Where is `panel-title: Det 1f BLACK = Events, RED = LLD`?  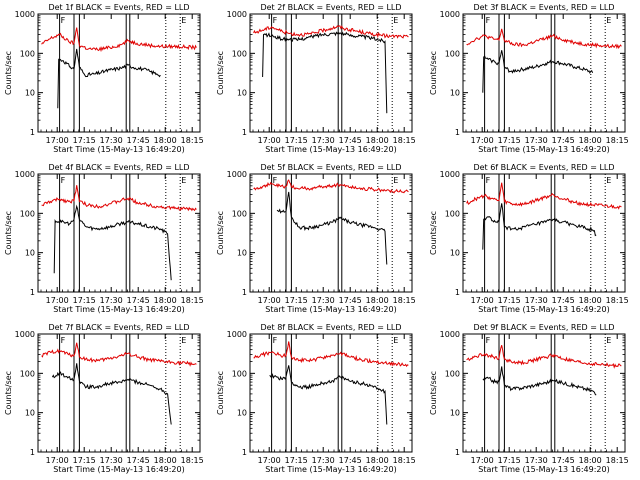
panel-title: Det 1f BLACK = Events, RED = LLD is located at coordinates (118, 7).